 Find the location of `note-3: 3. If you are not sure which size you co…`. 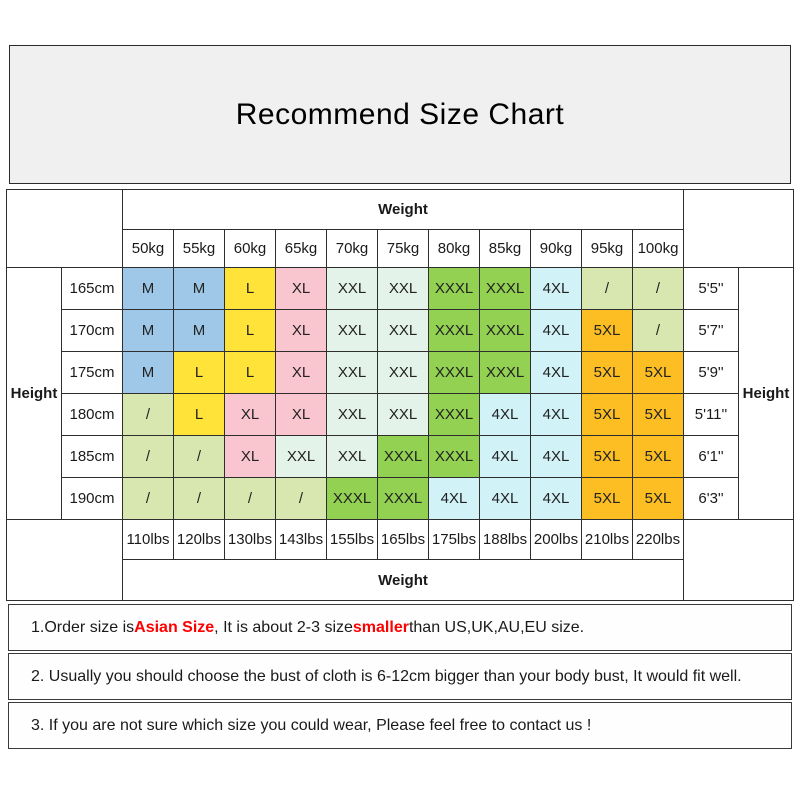

note-3: 3. If you are not sure which size you co… is located at coordinates (400, 725).